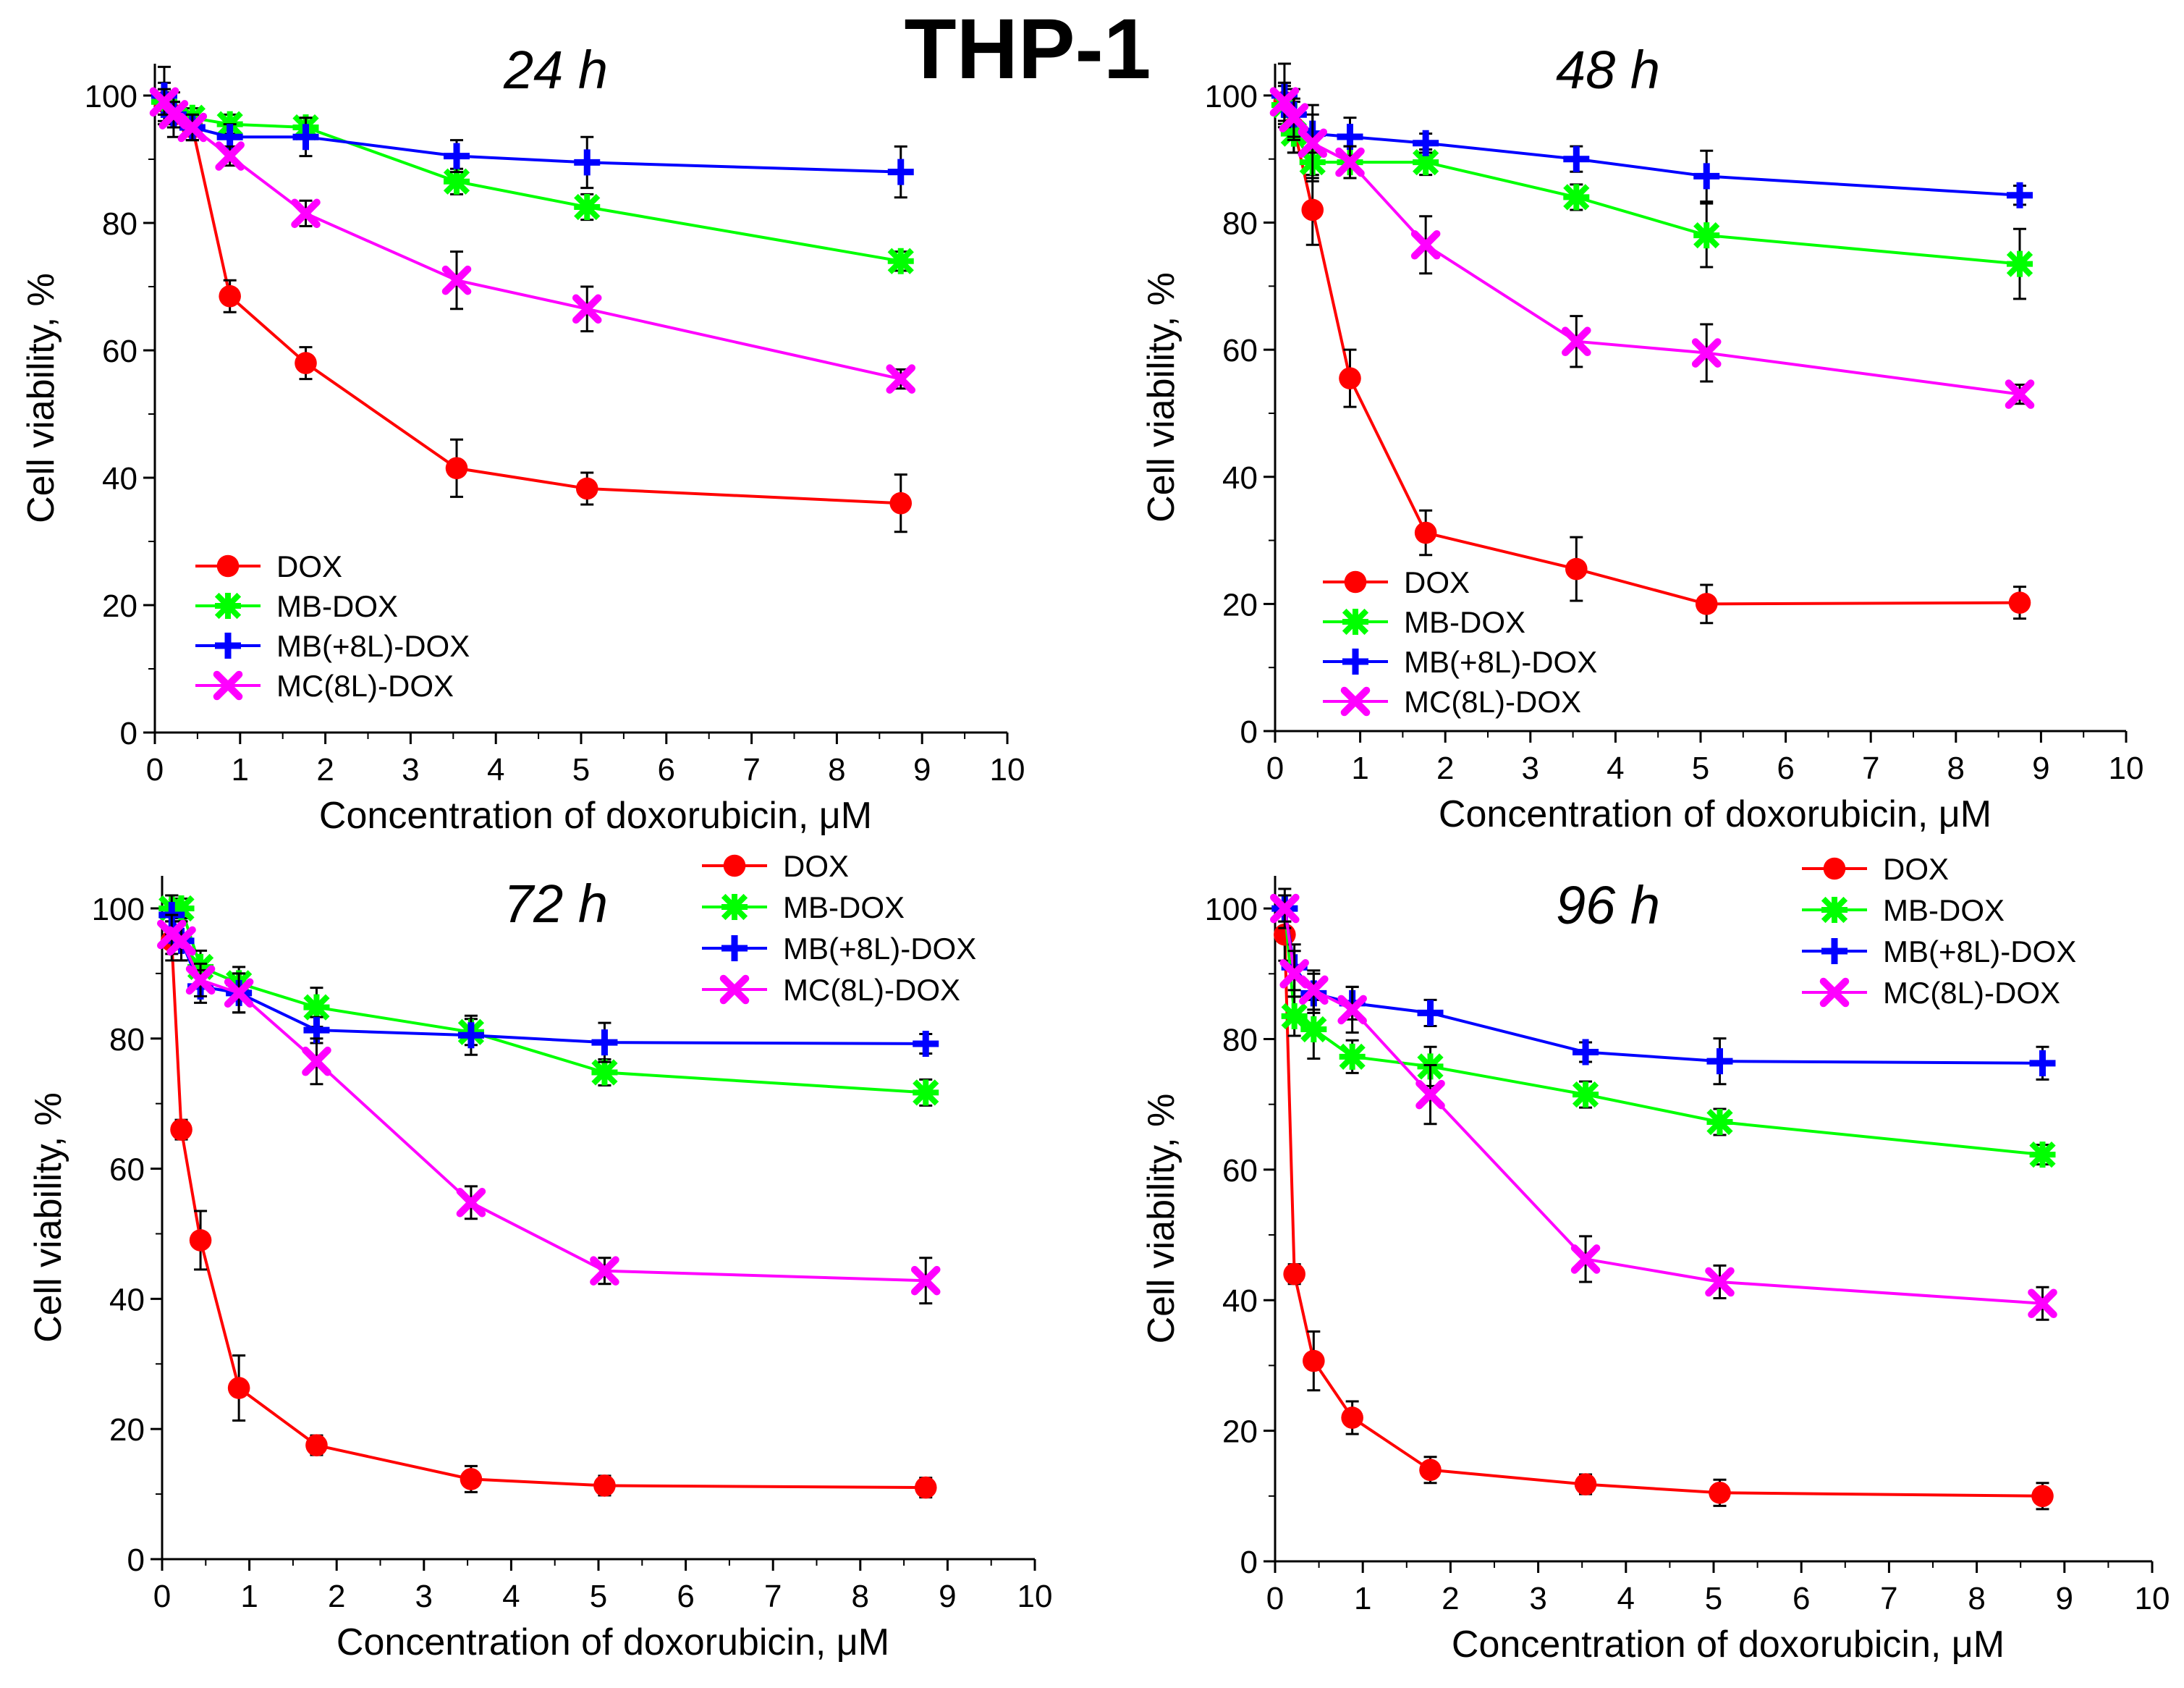 This screenshot has width=2184, height=1688. Describe the element at coordinates (1801, 1598) in the screenshot. I see `x-tick-label: 6` at that location.